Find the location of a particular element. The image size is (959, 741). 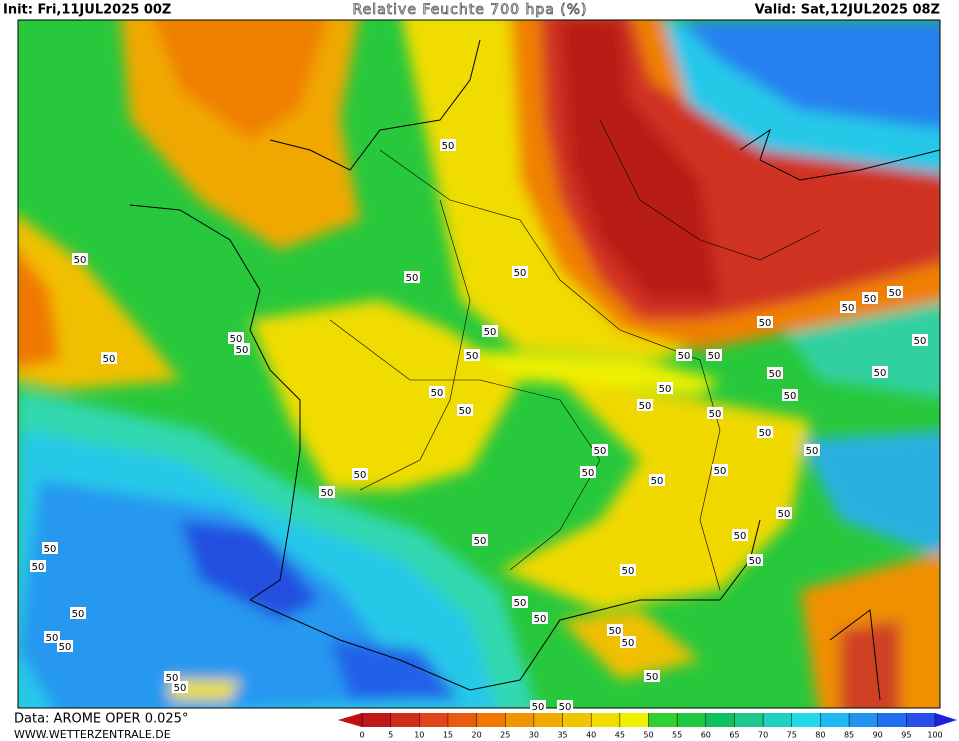

colorbar-tick-label: 85 is located at coordinates (849, 735).